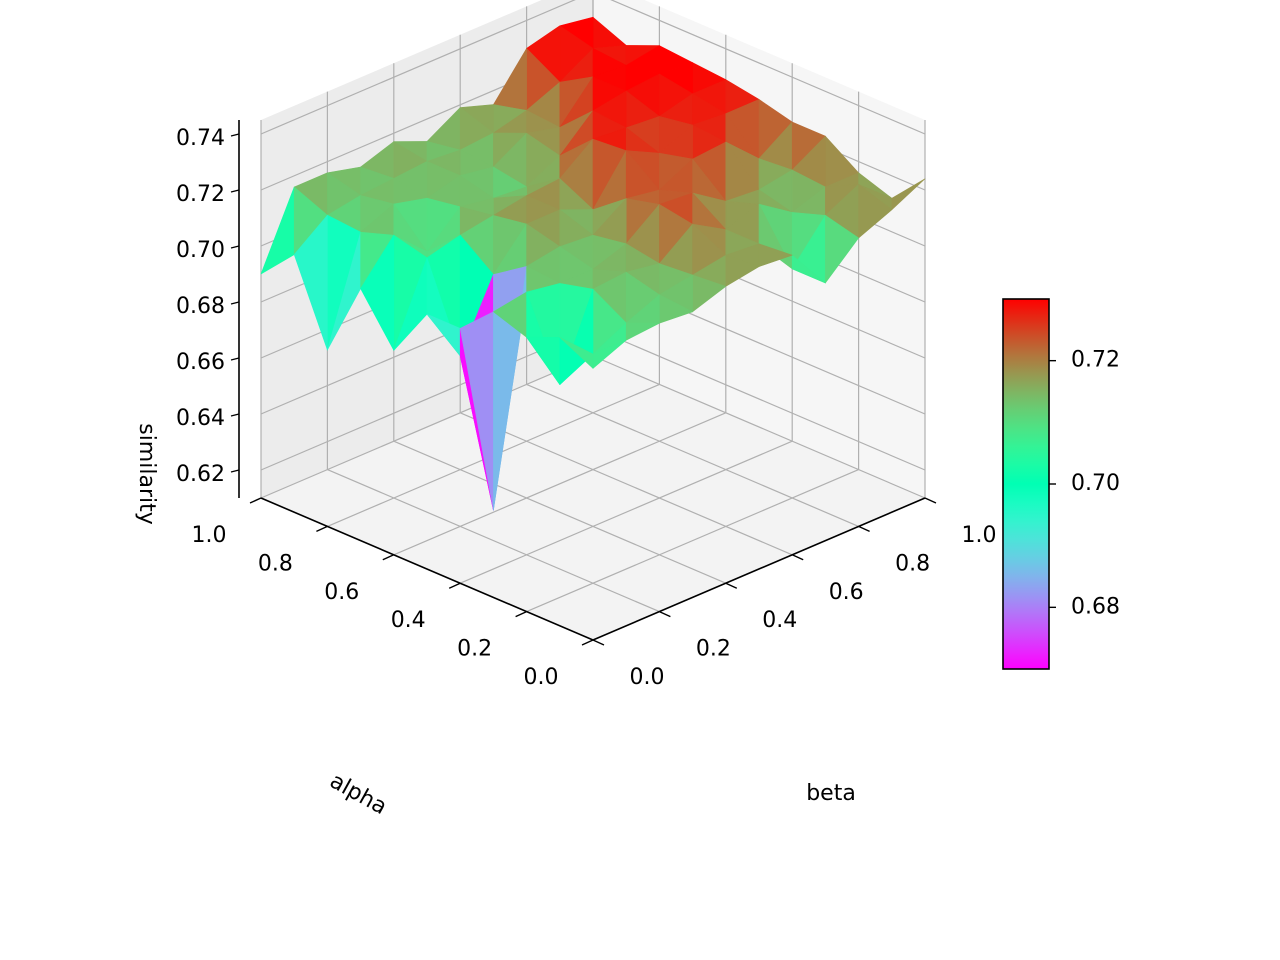 The image size is (1280, 960). I want to click on colorbar-tick-label: 0.70, so click(1095, 483).